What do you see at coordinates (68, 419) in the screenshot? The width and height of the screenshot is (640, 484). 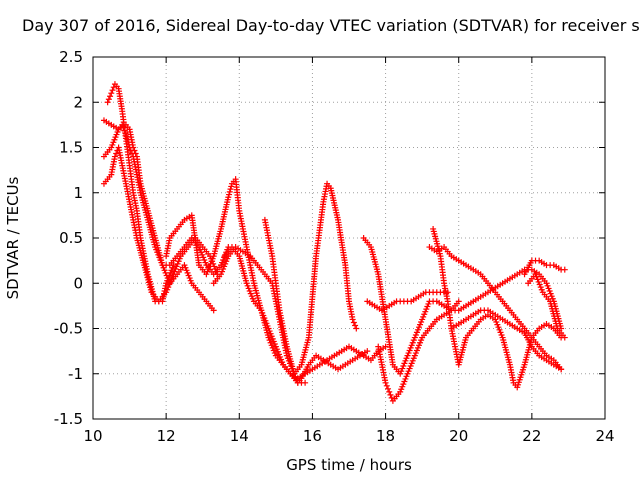 I see `y-tick-label: -1.5` at bounding box center [68, 419].